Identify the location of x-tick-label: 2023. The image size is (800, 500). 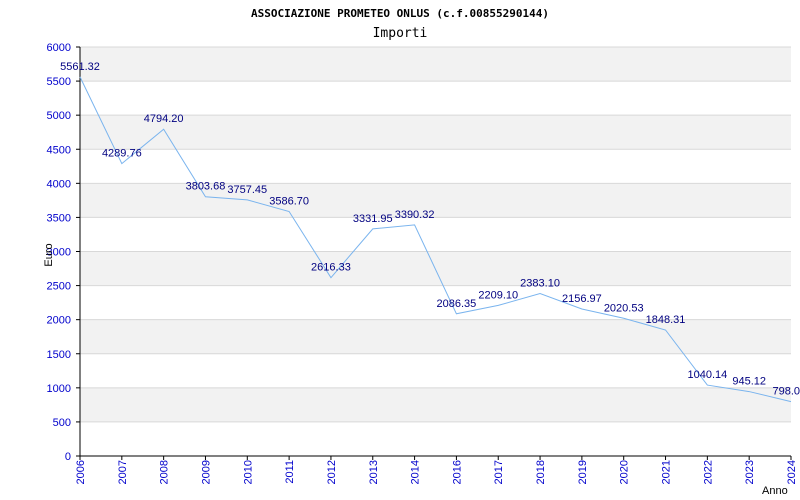
(750, 472).